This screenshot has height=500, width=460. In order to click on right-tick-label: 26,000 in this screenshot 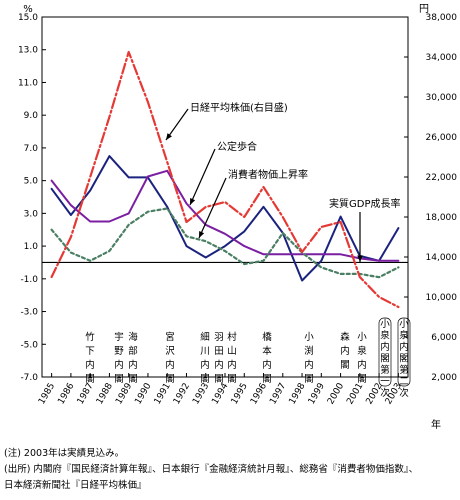, I will do `click(442, 138)`.